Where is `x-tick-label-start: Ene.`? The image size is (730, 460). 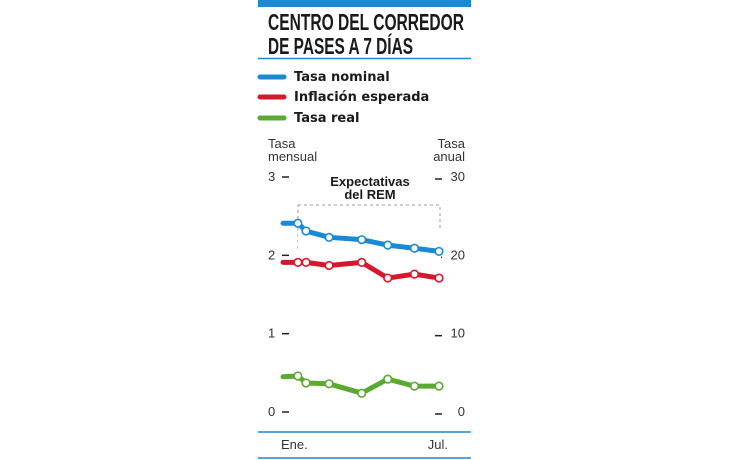
x-tick-label-start: Ene. is located at coordinates (294, 444).